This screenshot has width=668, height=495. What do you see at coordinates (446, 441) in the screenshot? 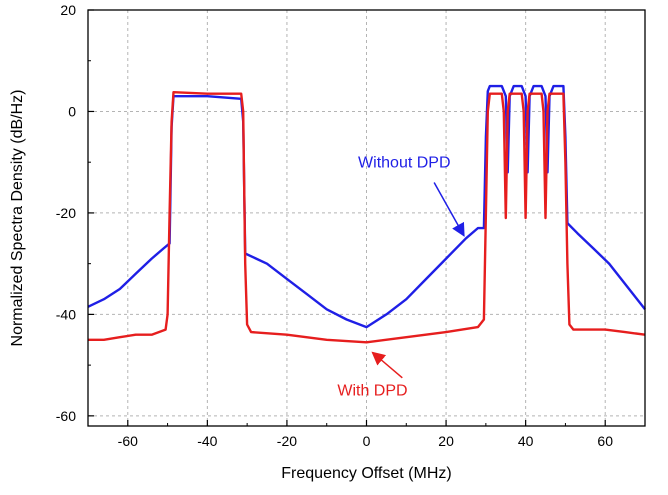
I see `x-tick-label: 20` at bounding box center [446, 441].